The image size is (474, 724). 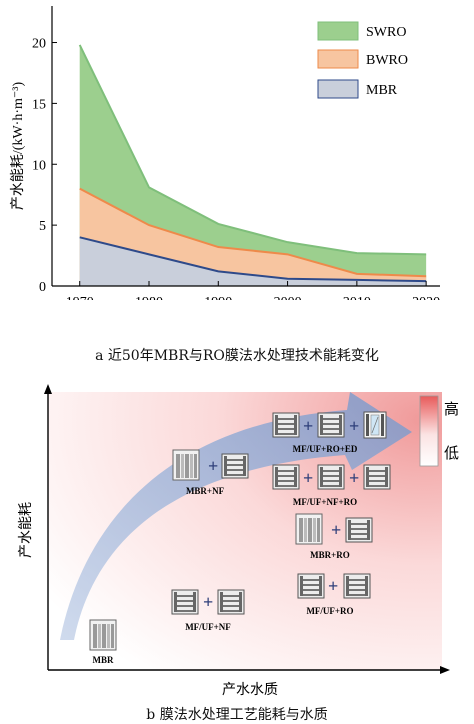 What do you see at coordinates (338, 89) in the screenshot?
I see `legend-swatch-mbr` at bounding box center [338, 89].